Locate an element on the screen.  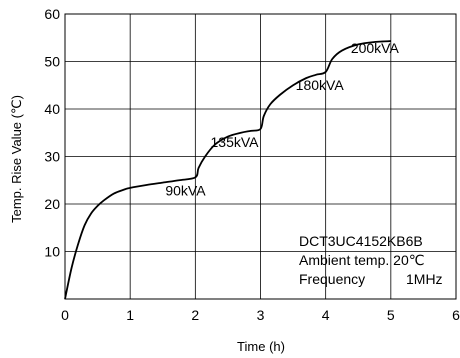
x-tick-labels: 0 1 2 3 4 5 6 is located at coordinates (260, 315).